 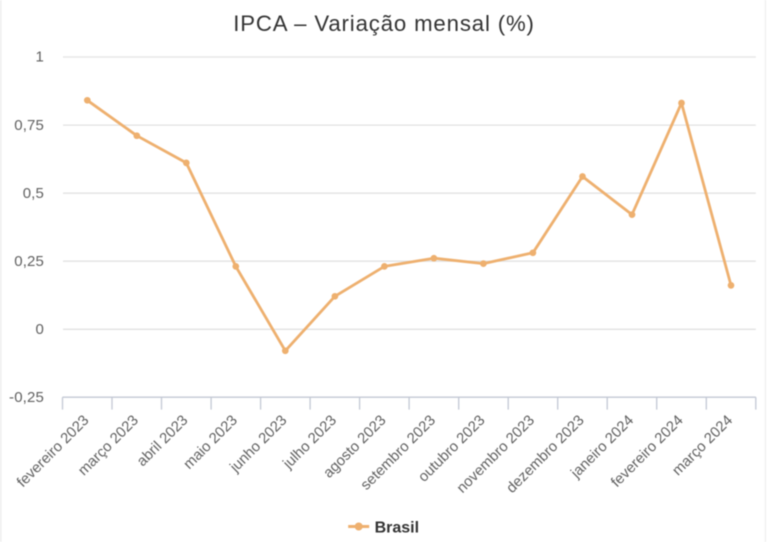 I want to click on svg-text: 0, so click(x=40, y=329).